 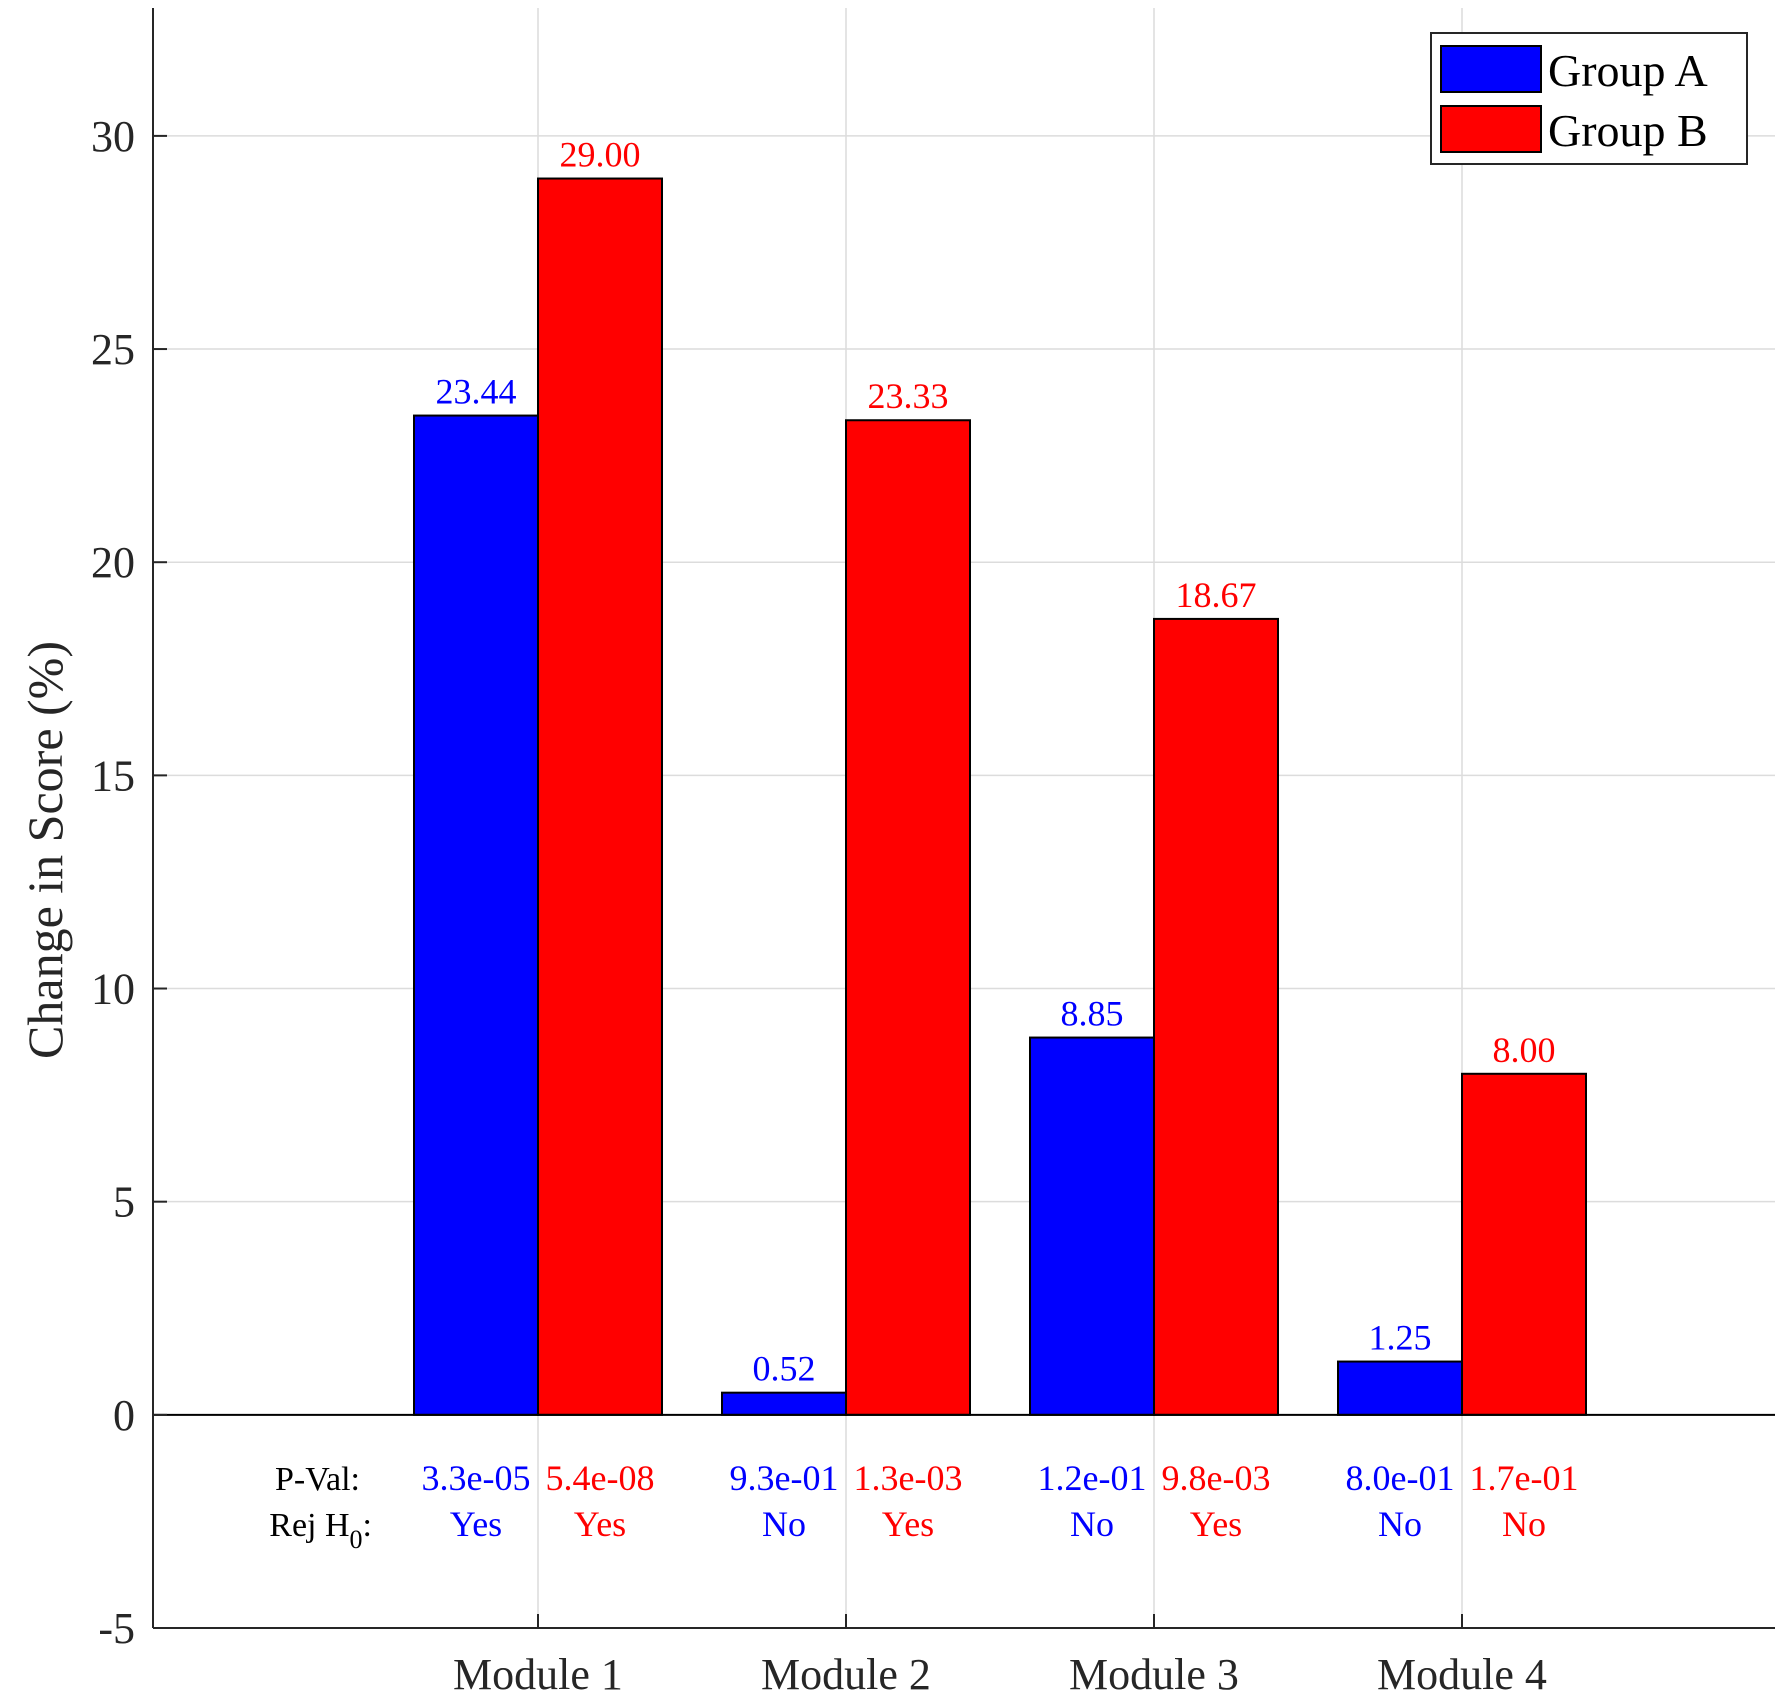 What do you see at coordinates (113, 989) in the screenshot?
I see `y-tick-label-3: 10` at bounding box center [113, 989].